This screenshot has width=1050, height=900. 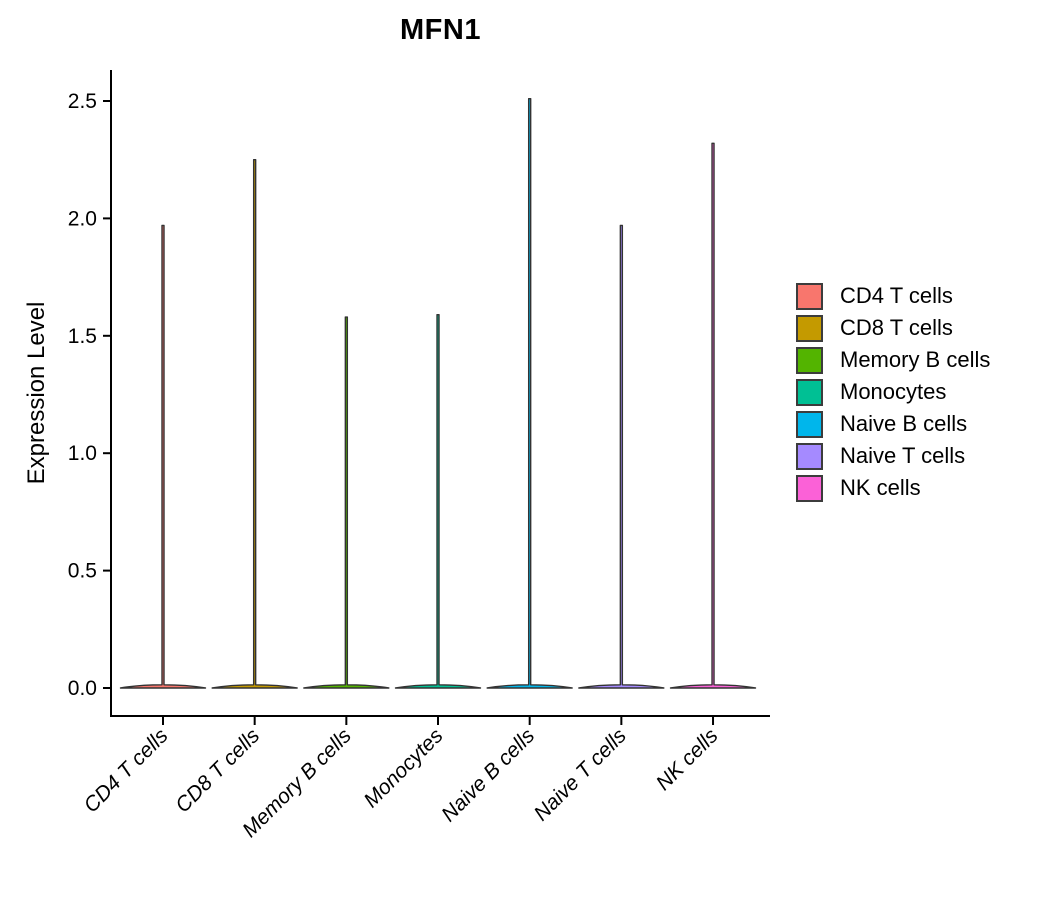 What do you see at coordinates (126, 770) in the screenshot?
I see `x-axis-category-label: CD4 T cells` at bounding box center [126, 770].